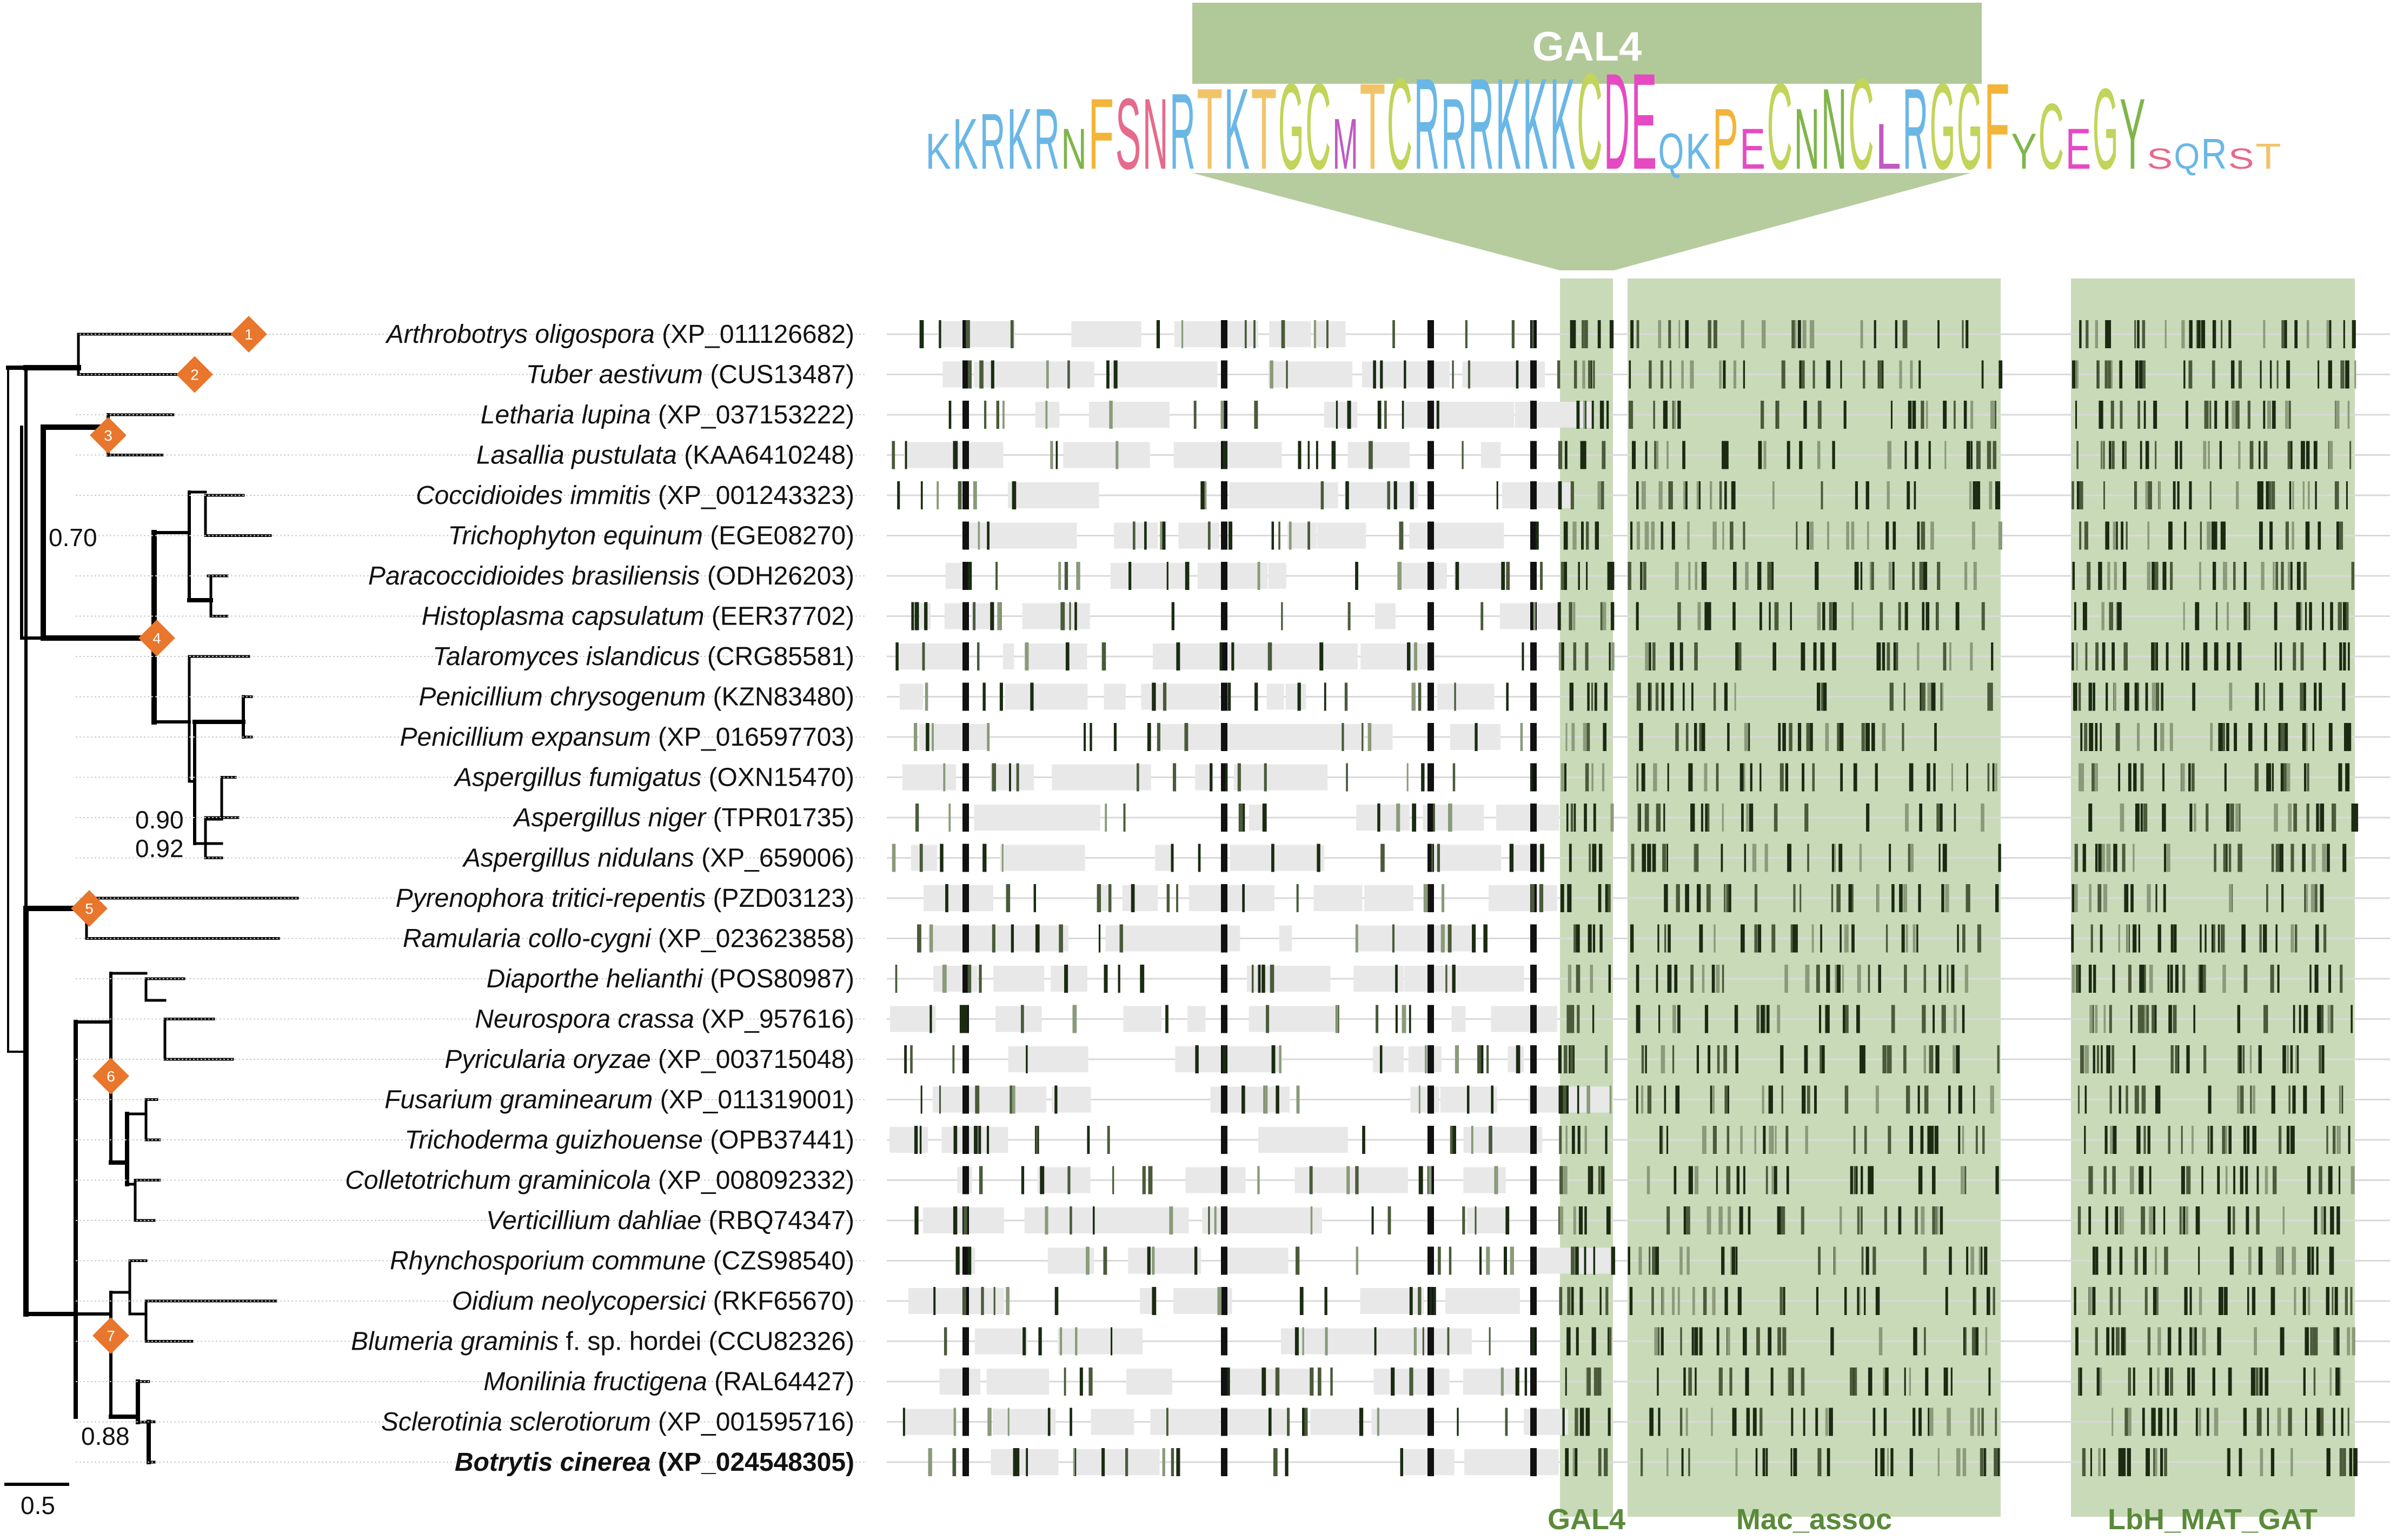 The width and height of the screenshot is (2397, 1540). Describe the element at coordinates (752, 495) in the screenshot. I see `taxon-accession: (XP_001243323)` at that location.